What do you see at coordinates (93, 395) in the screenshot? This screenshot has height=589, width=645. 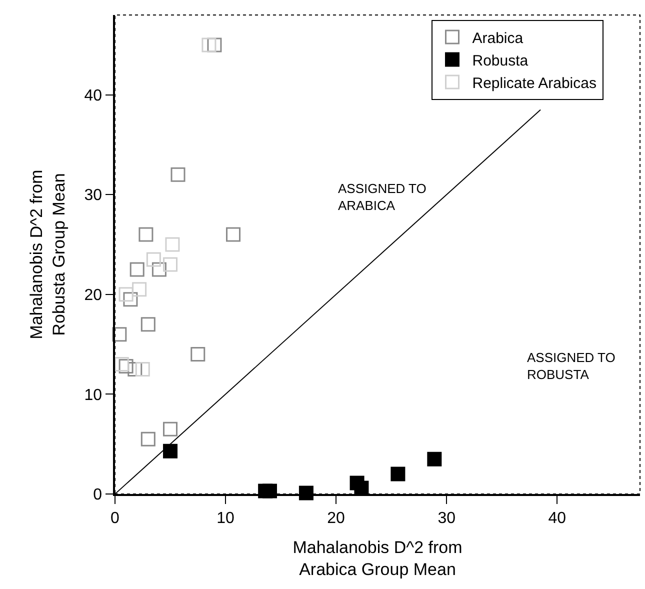 I see `y-tick-label: 10` at bounding box center [93, 395].